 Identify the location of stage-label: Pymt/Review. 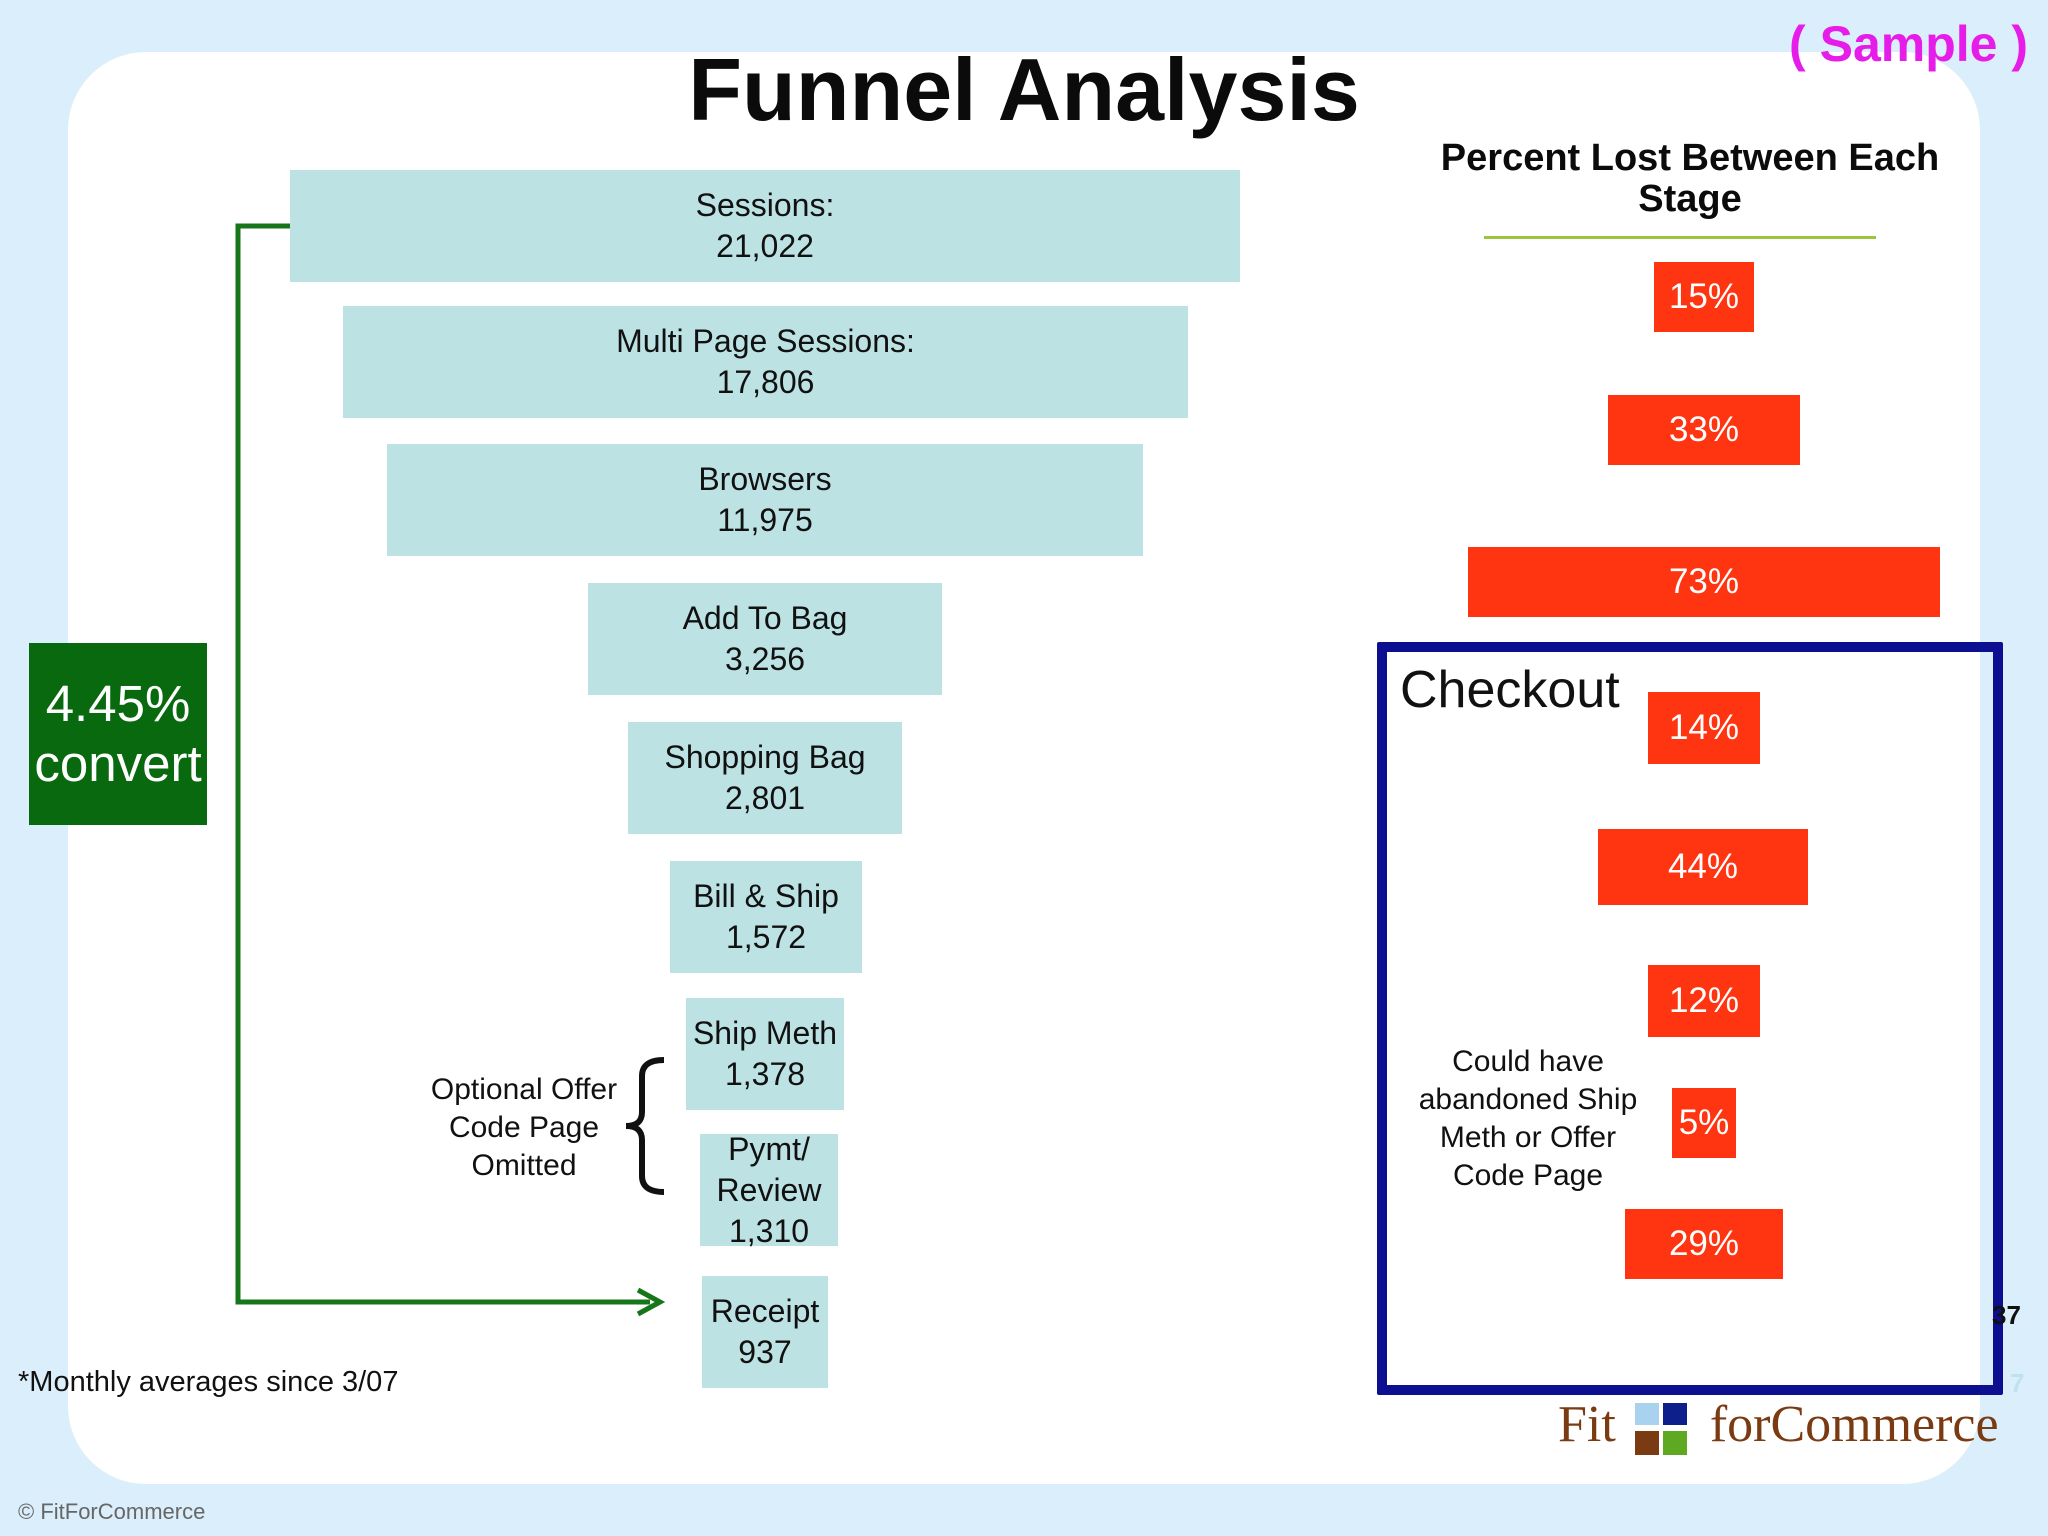
(769, 1169).